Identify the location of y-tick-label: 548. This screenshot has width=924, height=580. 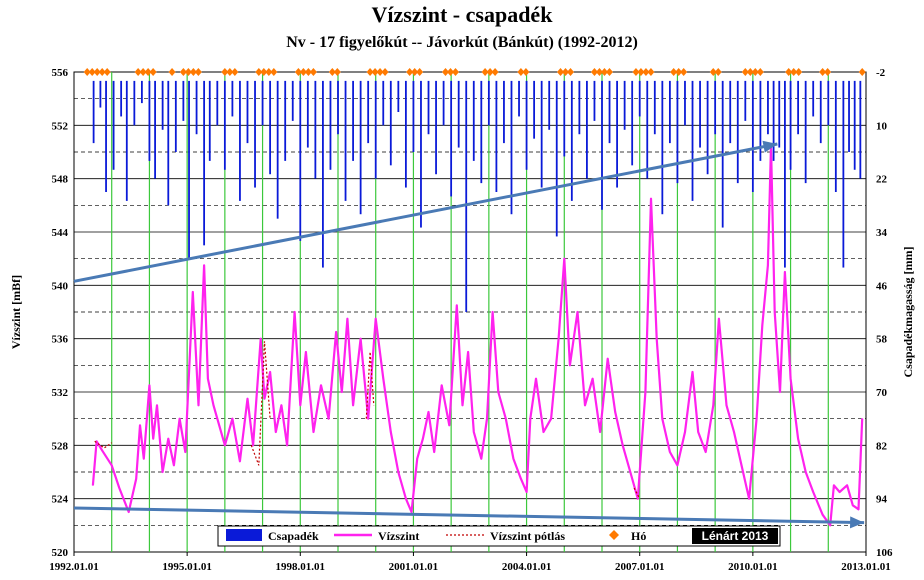
(60, 180).